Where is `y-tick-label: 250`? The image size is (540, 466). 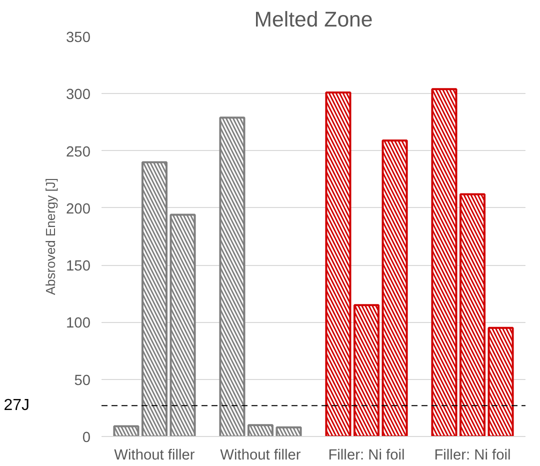 y-tick-label: 250 is located at coordinates (78, 152).